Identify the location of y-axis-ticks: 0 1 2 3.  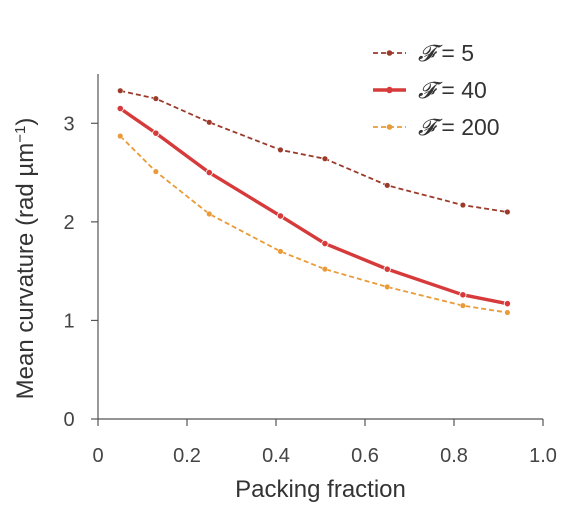
(80, 272).